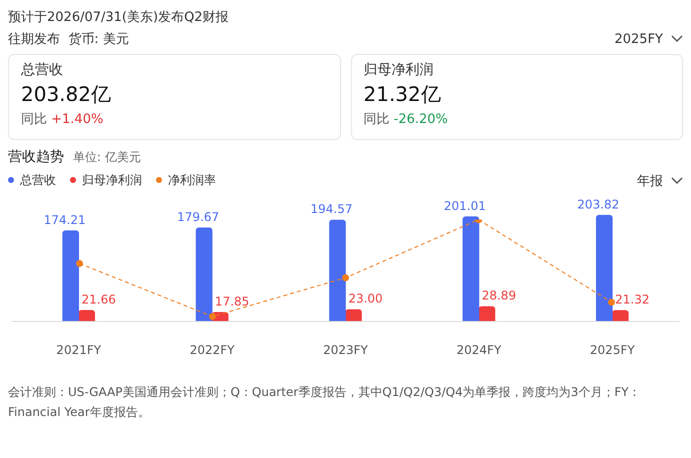  I want to click on x-tick-label: 2024FY, so click(479, 349).